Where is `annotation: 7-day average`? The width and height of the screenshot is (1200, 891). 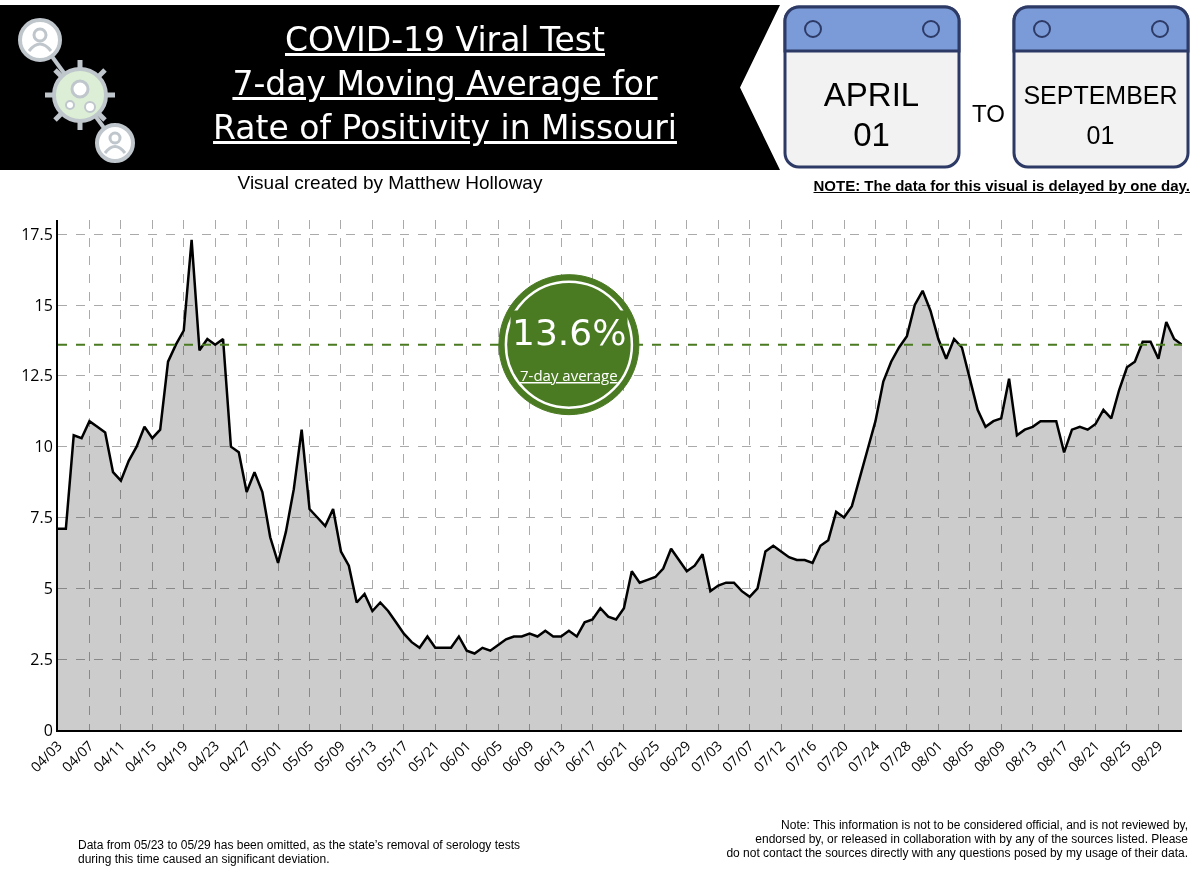
annotation: 7-day average is located at coordinates (569, 375).